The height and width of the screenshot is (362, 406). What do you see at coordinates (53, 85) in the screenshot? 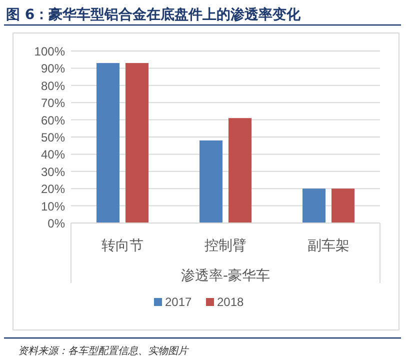
I see `y-tick-label: 80%` at bounding box center [53, 85].